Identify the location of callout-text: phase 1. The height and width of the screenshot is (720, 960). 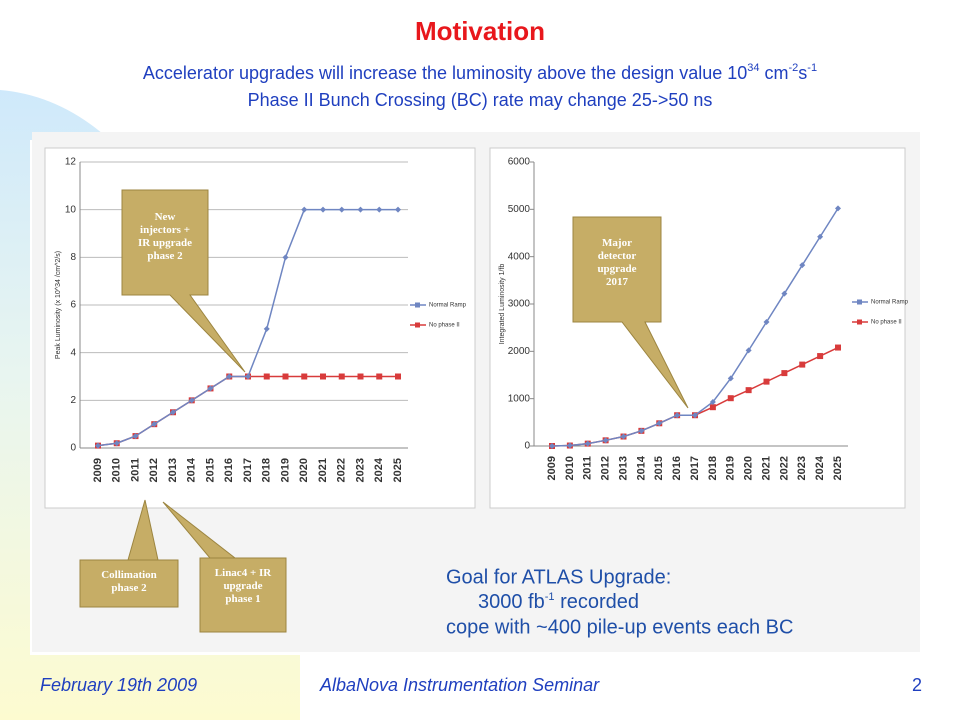
(242, 599).